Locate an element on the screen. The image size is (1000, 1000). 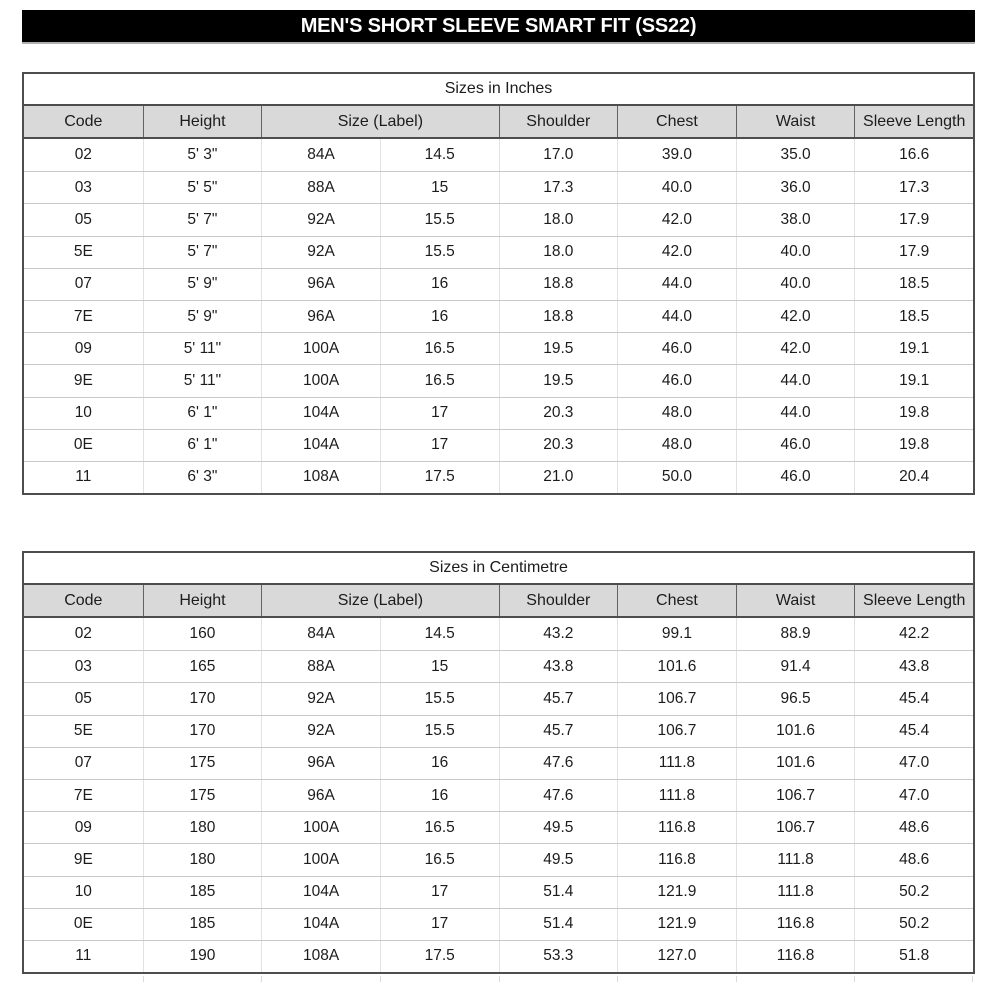
cell: 15.5 is located at coordinates (439, 699).